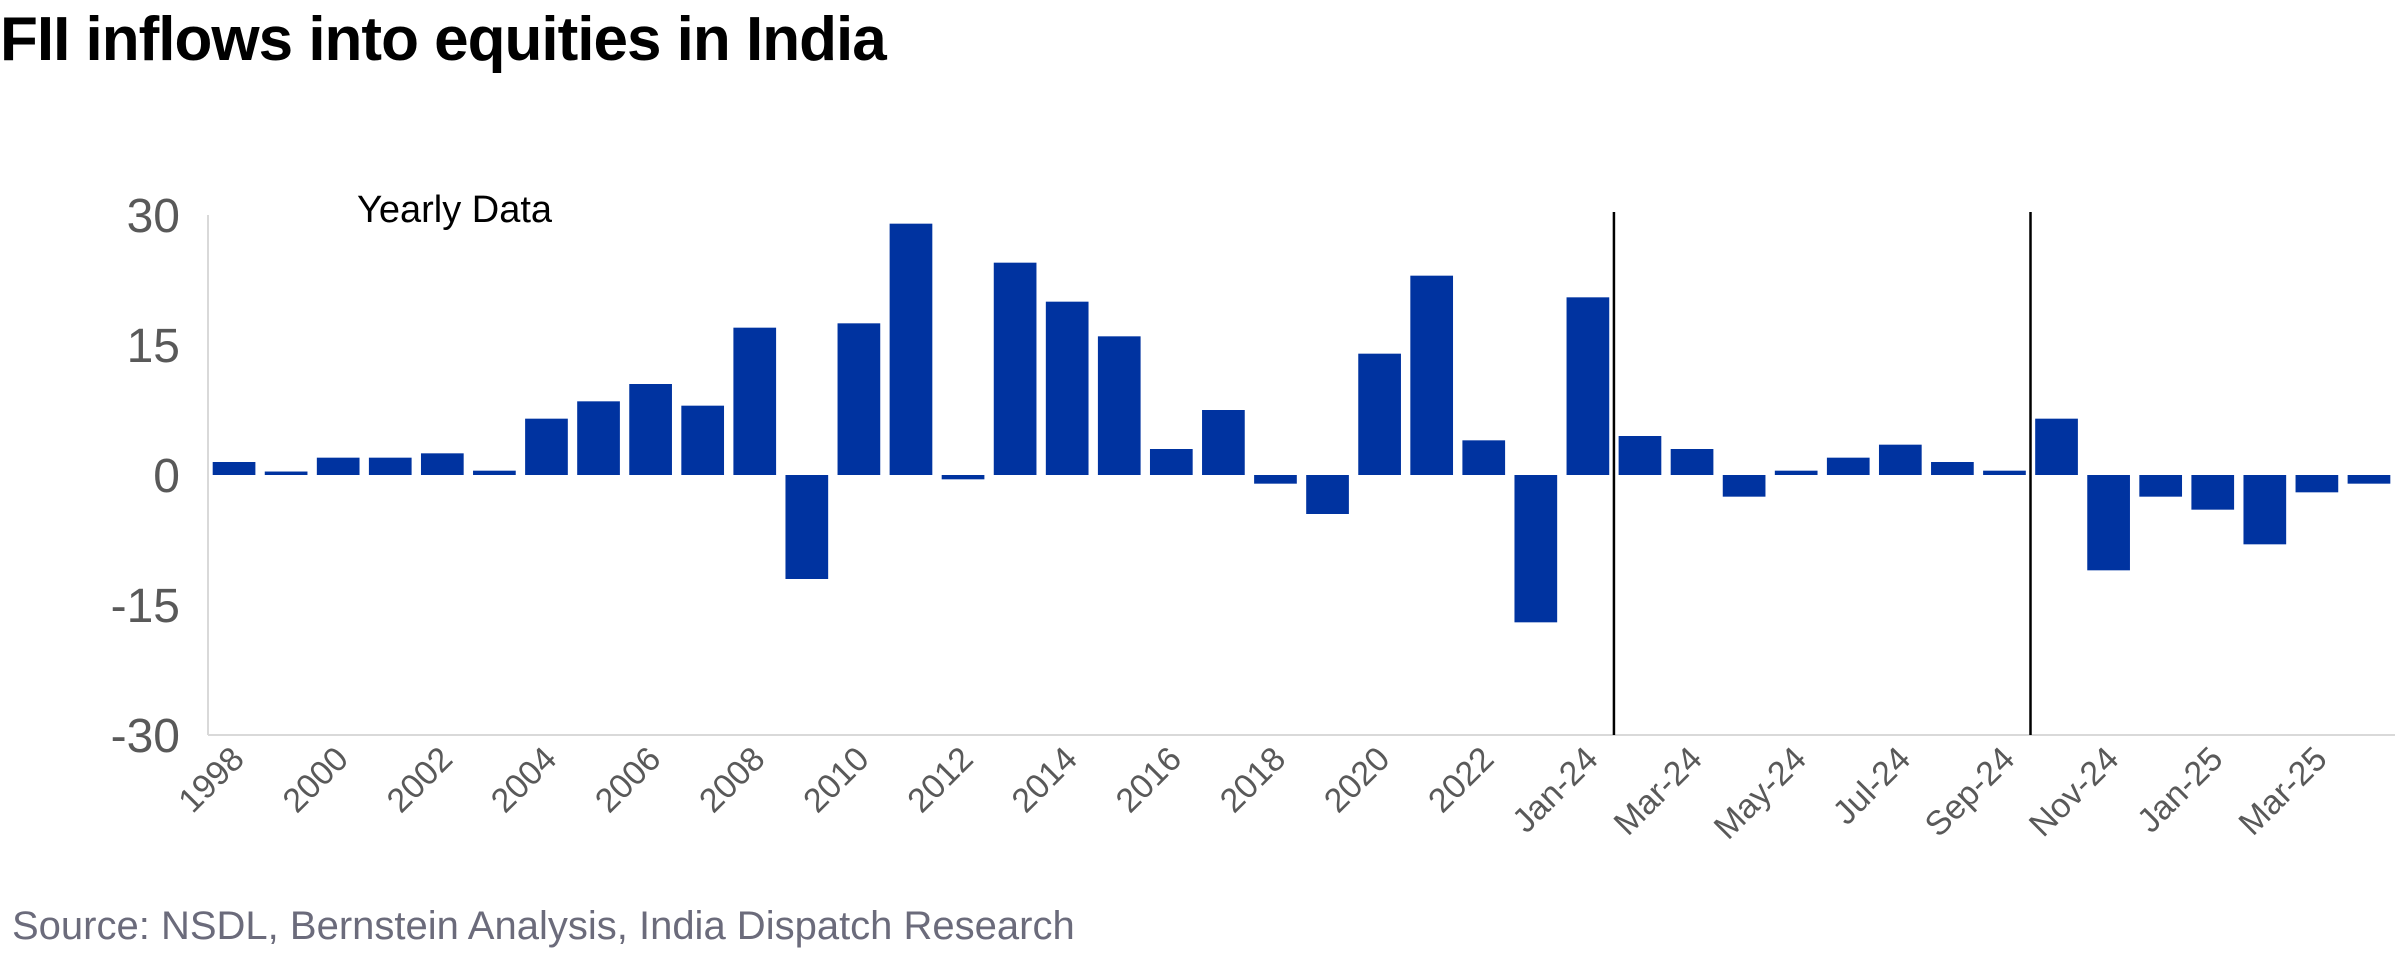 The image size is (2400, 972). Describe the element at coordinates (166, 476) in the screenshot. I see `y-tick-label: 0` at that location.